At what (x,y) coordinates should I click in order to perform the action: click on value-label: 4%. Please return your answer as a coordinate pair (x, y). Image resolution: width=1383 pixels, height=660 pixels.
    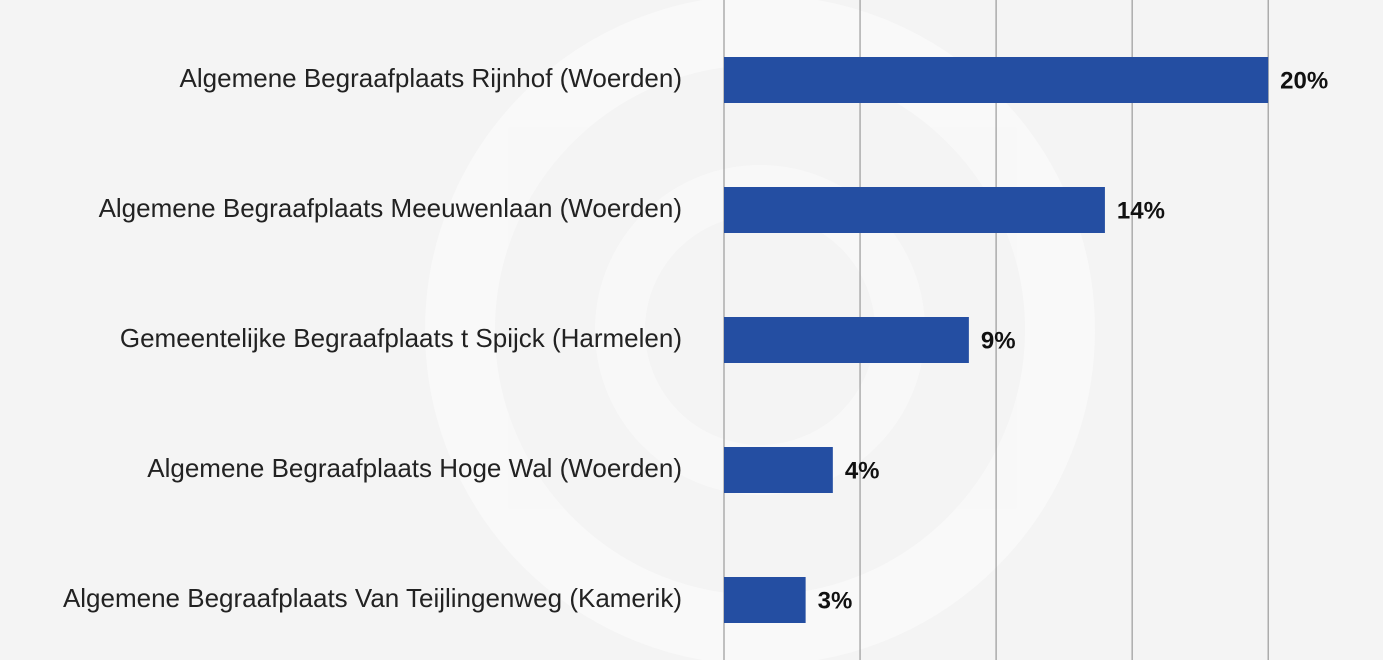
    Looking at the image, I should click on (862, 470).